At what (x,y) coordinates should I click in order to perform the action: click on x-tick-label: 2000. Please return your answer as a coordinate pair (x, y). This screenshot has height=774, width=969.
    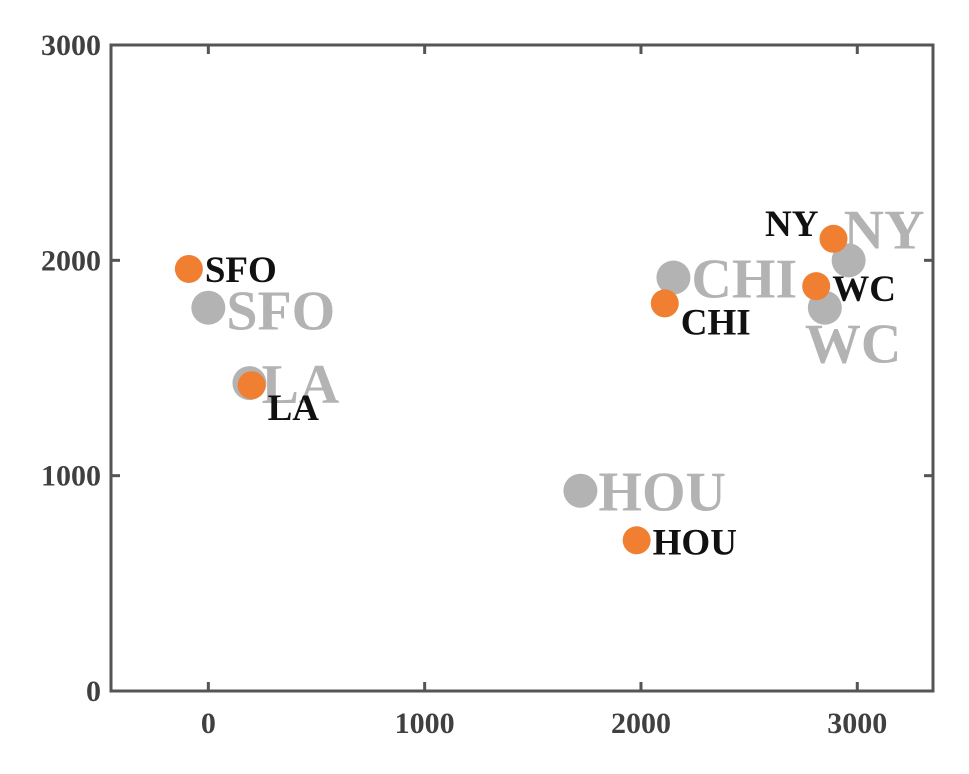
    Looking at the image, I should click on (641, 723).